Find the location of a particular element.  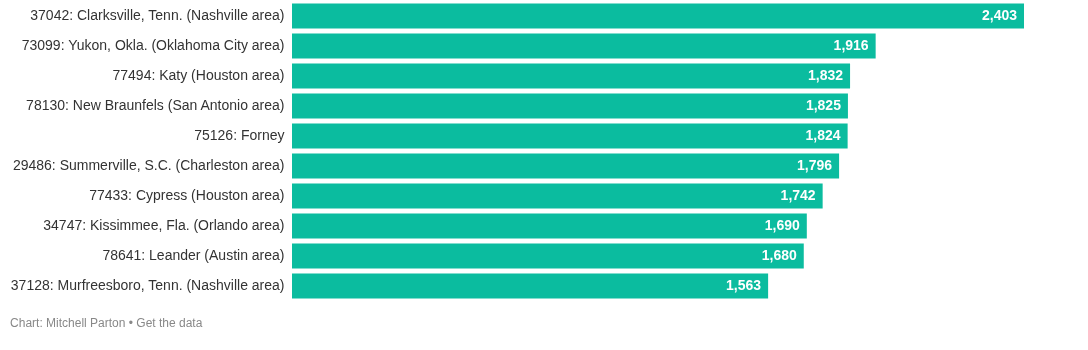

y-tick-label: 37128: Murfreesboro, Tenn. (Nashville area) is located at coordinates (147, 285).